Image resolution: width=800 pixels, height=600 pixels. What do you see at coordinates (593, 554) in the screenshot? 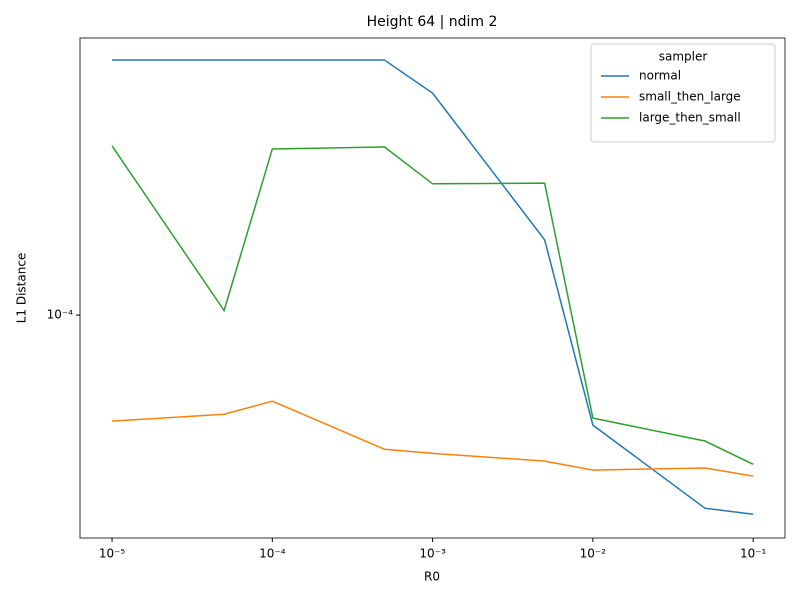
I see `x-tick-label: 10⁻²` at bounding box center [593, 554].